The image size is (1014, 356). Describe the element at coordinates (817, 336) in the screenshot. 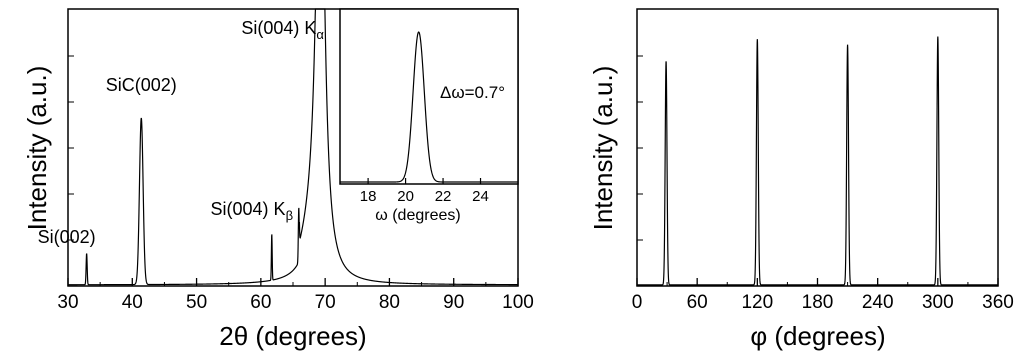

I see `right-x-axis-label: φ (degrees)` at that location.